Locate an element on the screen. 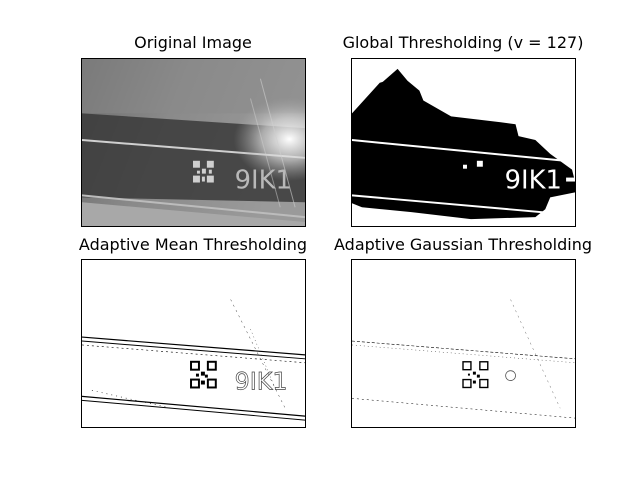 The width and height of the screenshot is (640, 480). adaptive-mean-image: 9IK1 is located at coordinates (193, 343).